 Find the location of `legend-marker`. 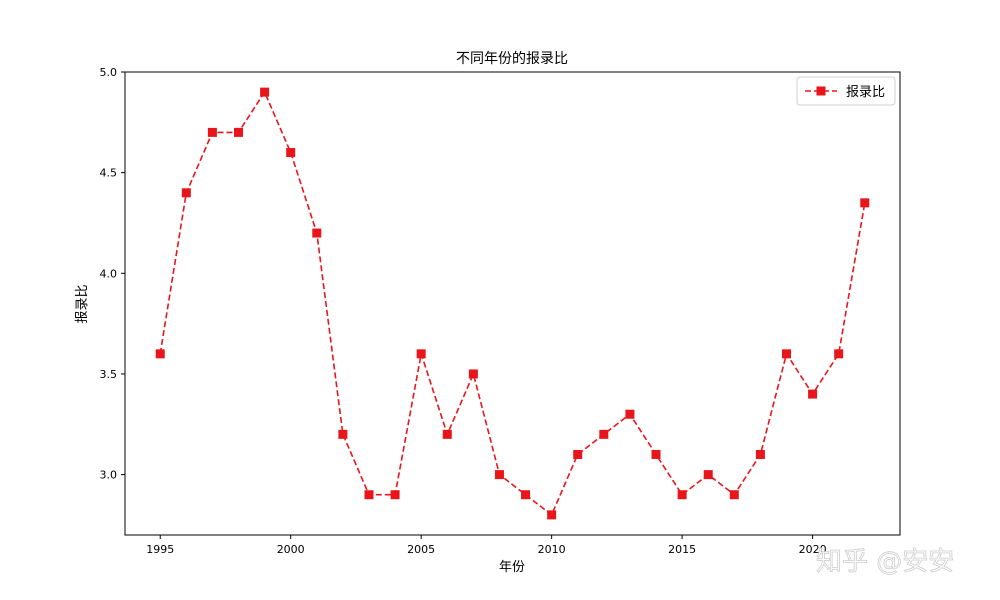

legend-marker is located at coordinates (821, 91).